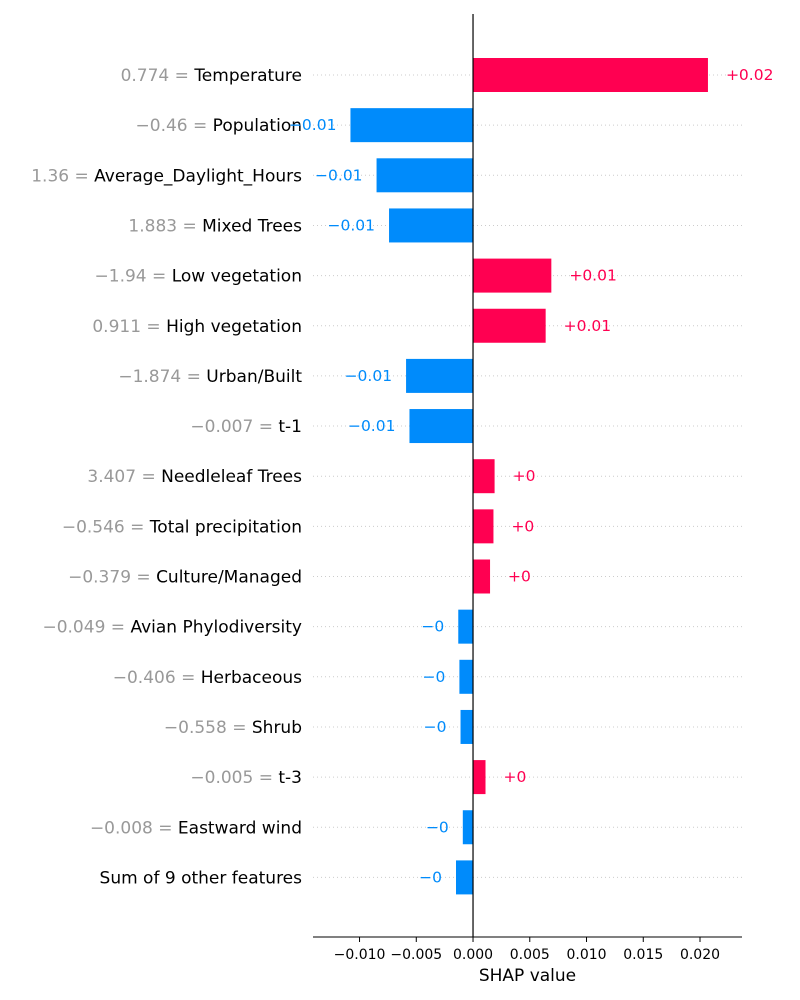 Image resolution: width=800 pixels, height=1000 pixels. Describe the element at coordinates (360, 955) in the screenshot. I see `x-tick-label: −0.010` at that location.